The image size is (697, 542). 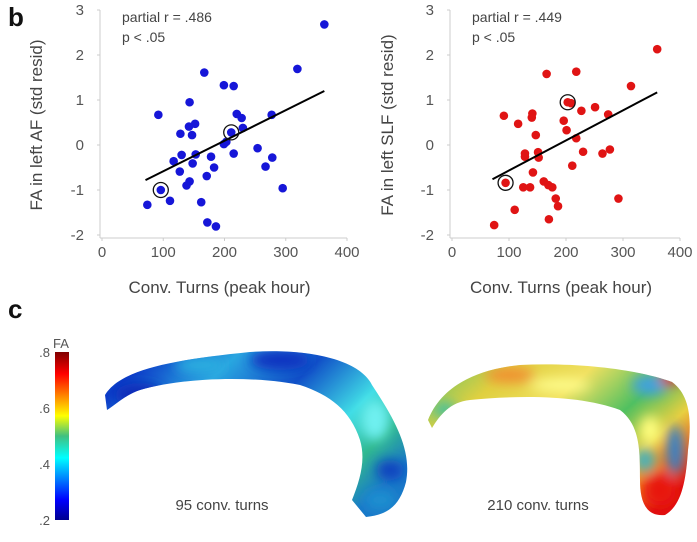 I want to click on partial-r-text: partial r = .486, so click(x=167, y=17).